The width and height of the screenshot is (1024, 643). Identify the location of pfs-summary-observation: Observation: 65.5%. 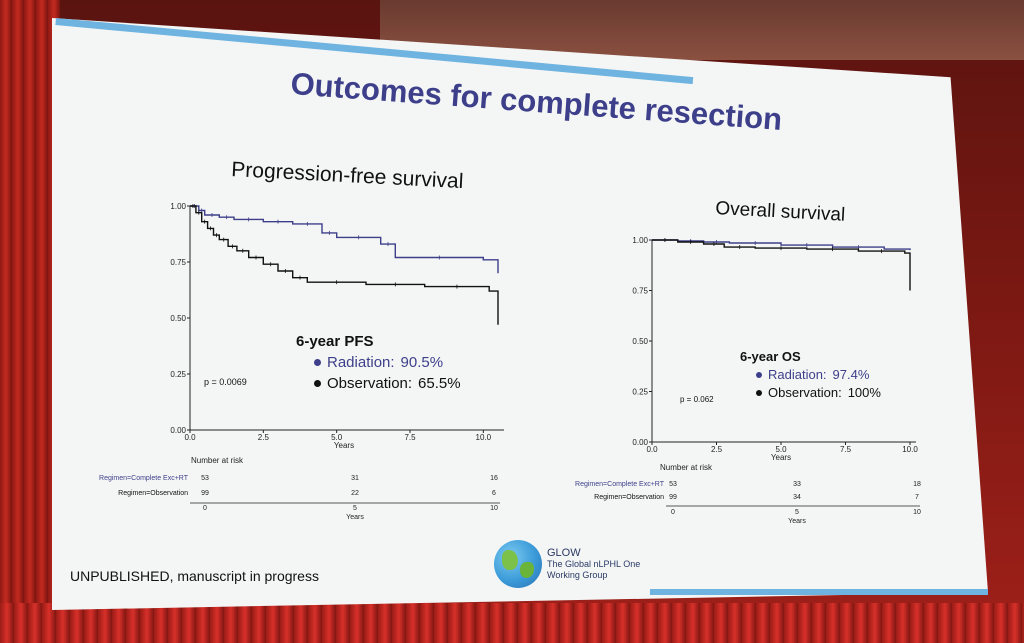
(387, 383).